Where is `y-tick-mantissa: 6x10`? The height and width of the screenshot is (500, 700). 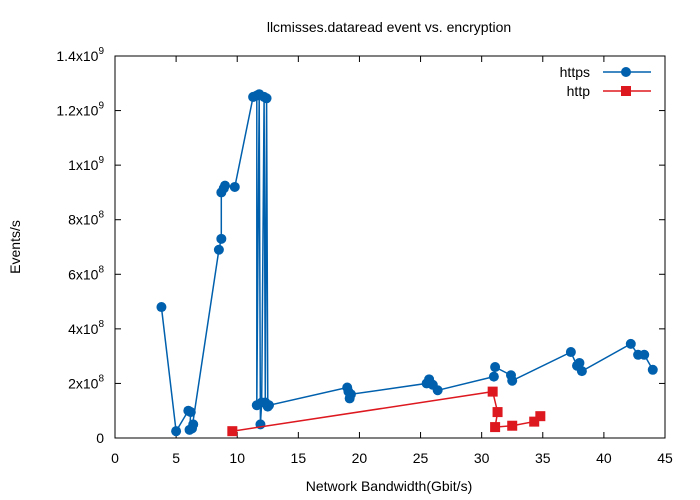 y-tick-mantissa: 6x10 is located at coordinates (83, 274).